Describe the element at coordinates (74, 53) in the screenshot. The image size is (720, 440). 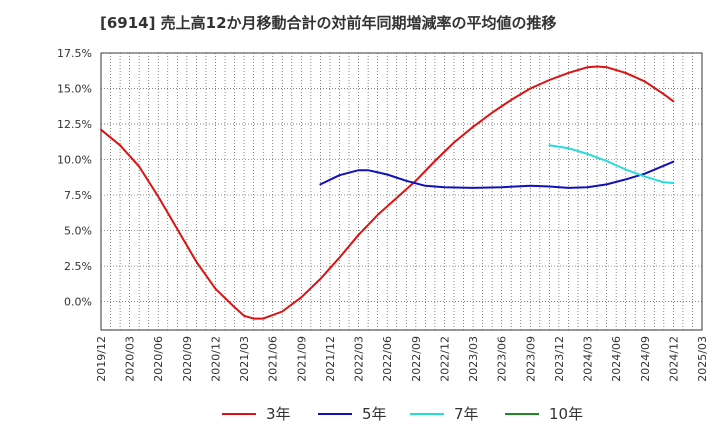
I see `y-tick-label: 17.5%` at that location.